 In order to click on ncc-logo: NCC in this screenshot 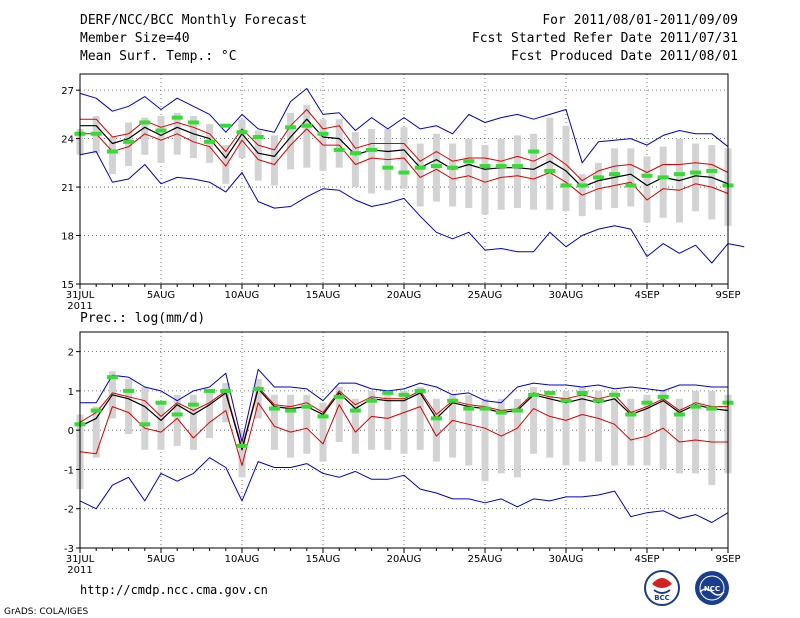, I will do `click(712, 588)`.